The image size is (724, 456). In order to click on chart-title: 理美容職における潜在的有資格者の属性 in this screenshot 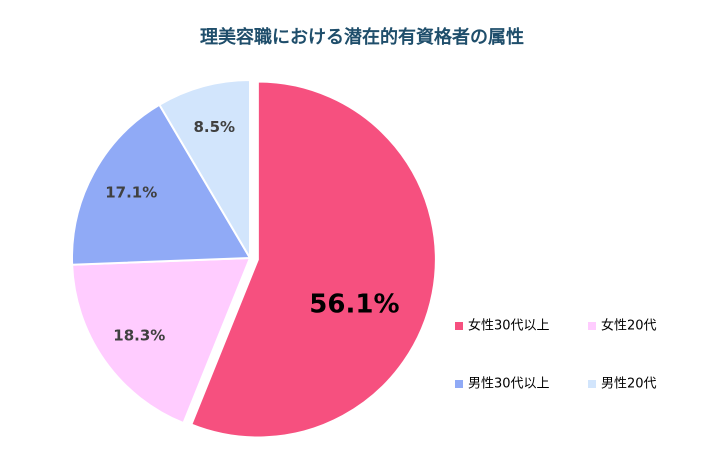, I will do `click(362, 37)`.